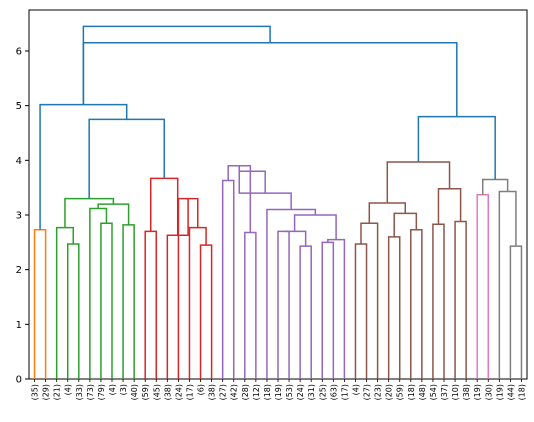 The image size is (534, 422). I want to click on leaf-label-29: (4), so click(355, 389).